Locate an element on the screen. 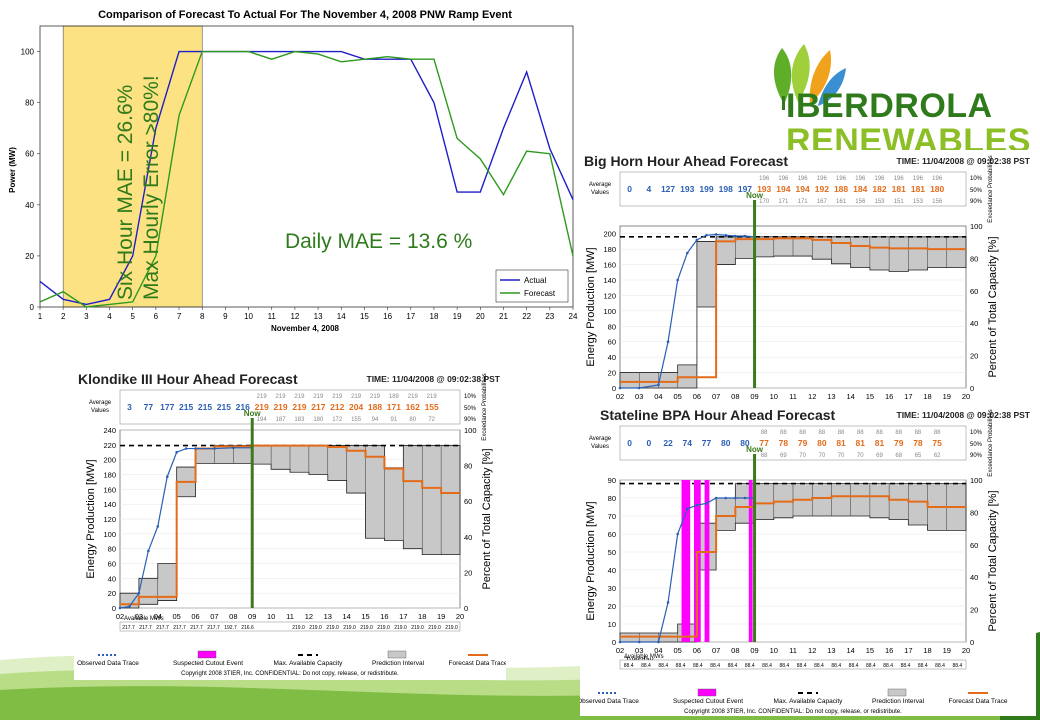  p10-label: 10% is located at coordinates (976, 433).